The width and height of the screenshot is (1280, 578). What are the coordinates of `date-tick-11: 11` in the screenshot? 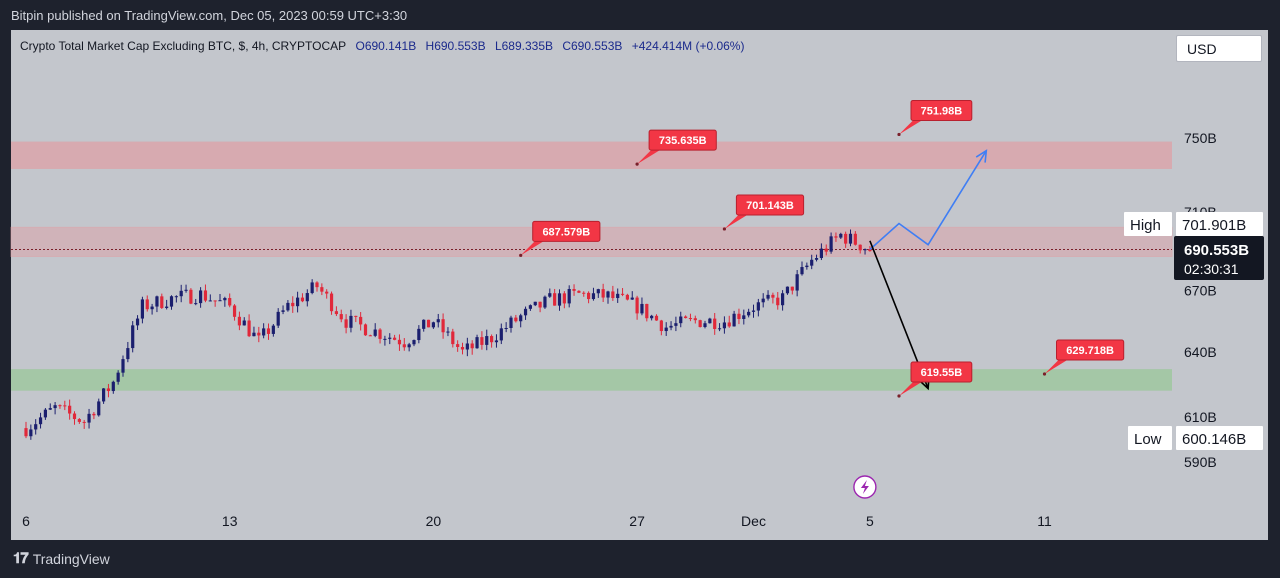 It's located at (1044, 521).